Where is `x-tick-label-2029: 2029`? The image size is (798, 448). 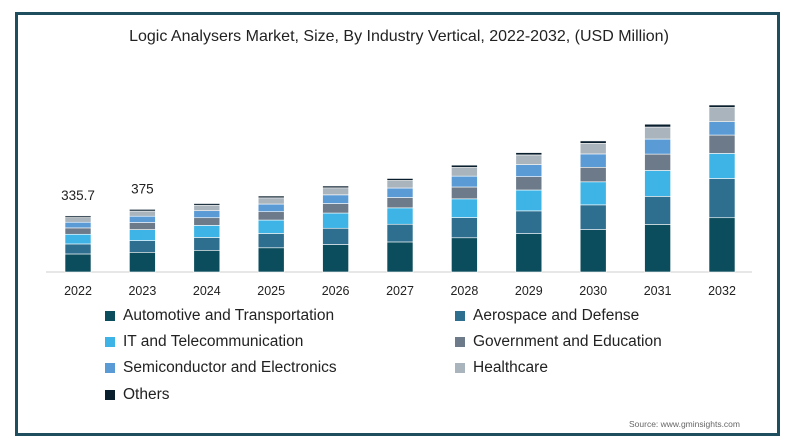
x-tick-label-2029: 2029 is located at coordinates (529, 291).